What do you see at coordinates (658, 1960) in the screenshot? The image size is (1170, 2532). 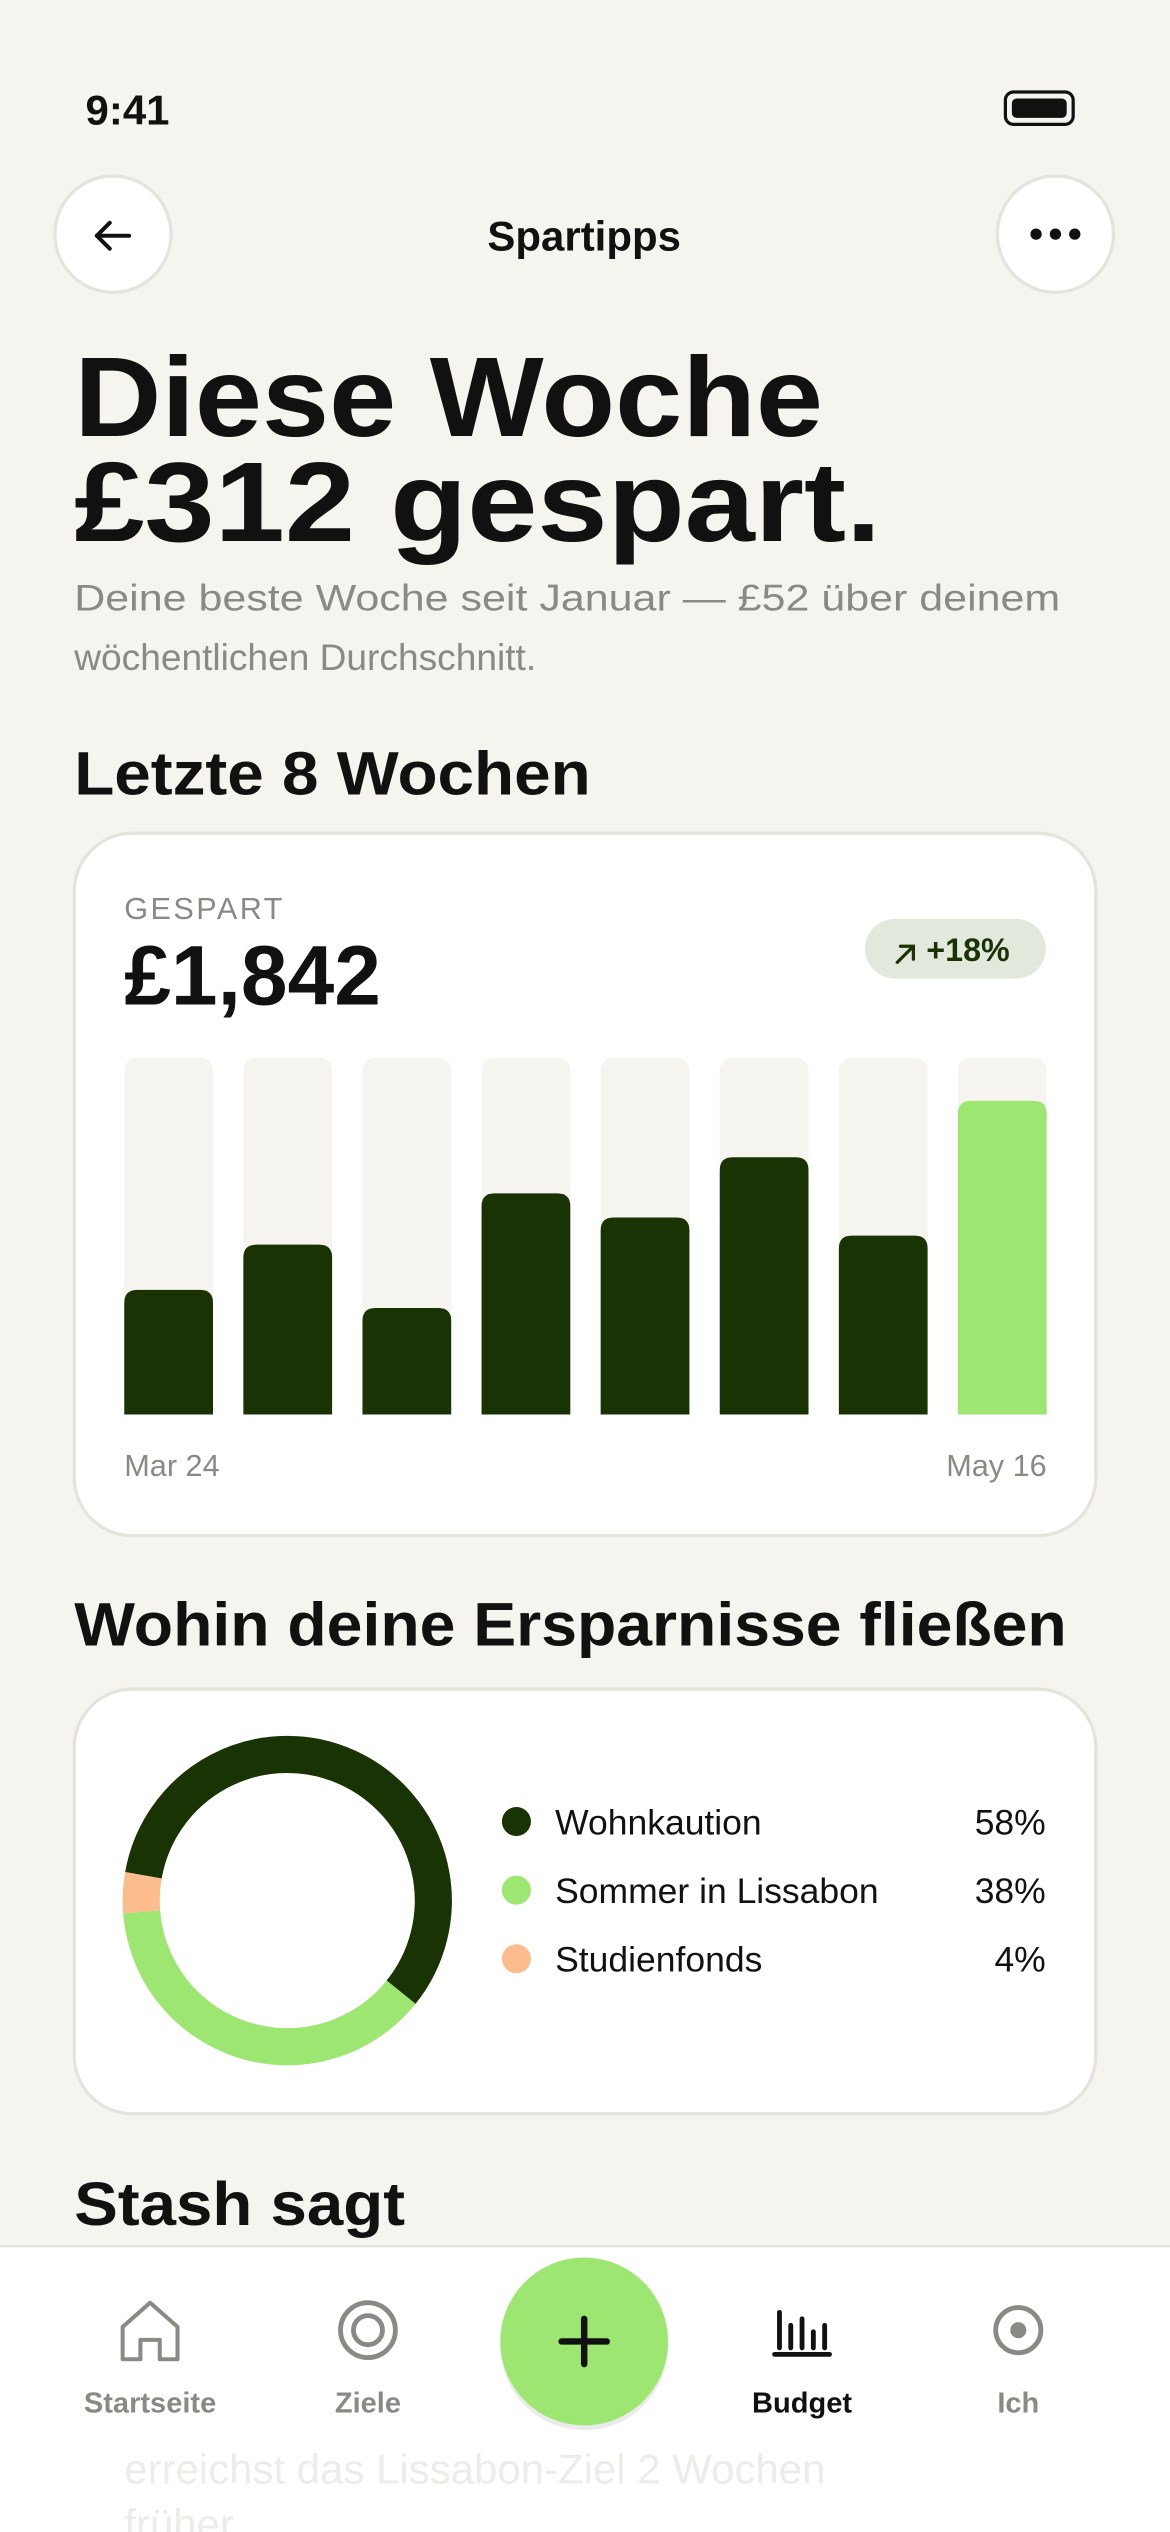 I see `legend-label: Studienfonds` at bounding box center [658, 1960].